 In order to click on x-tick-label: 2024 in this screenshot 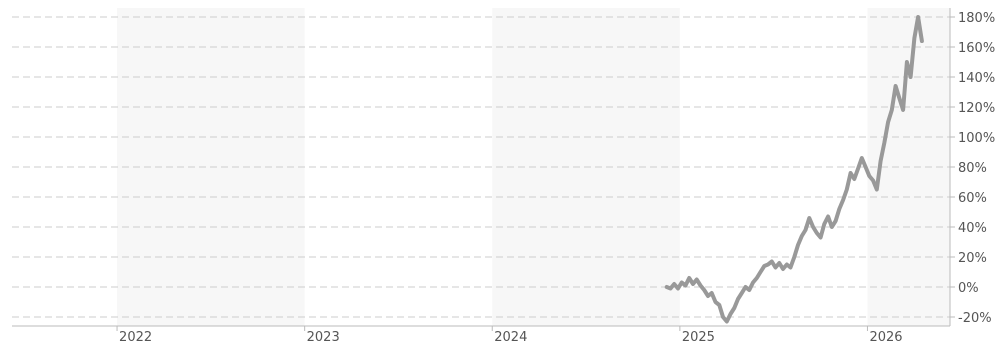, I will do `click(510, 337)`.